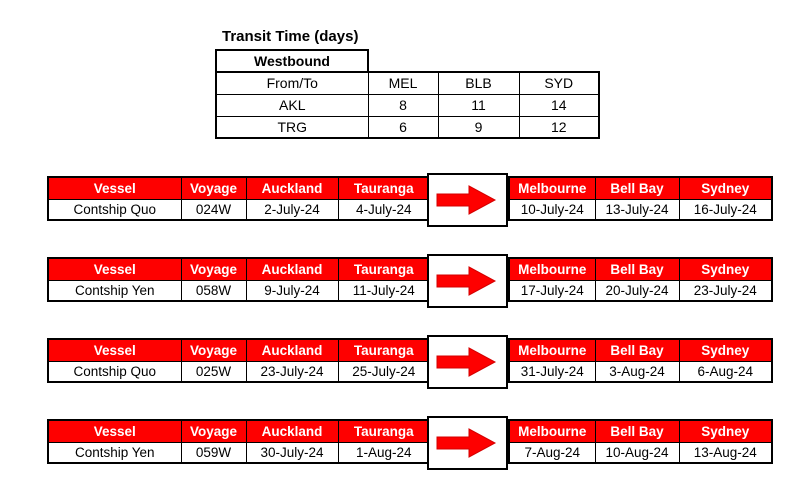 The image size is (797, 502). Describe the element at coordinates (384, 290) in the screenshot. I see `tauranga-date-cell: 11-July-24` at that location.